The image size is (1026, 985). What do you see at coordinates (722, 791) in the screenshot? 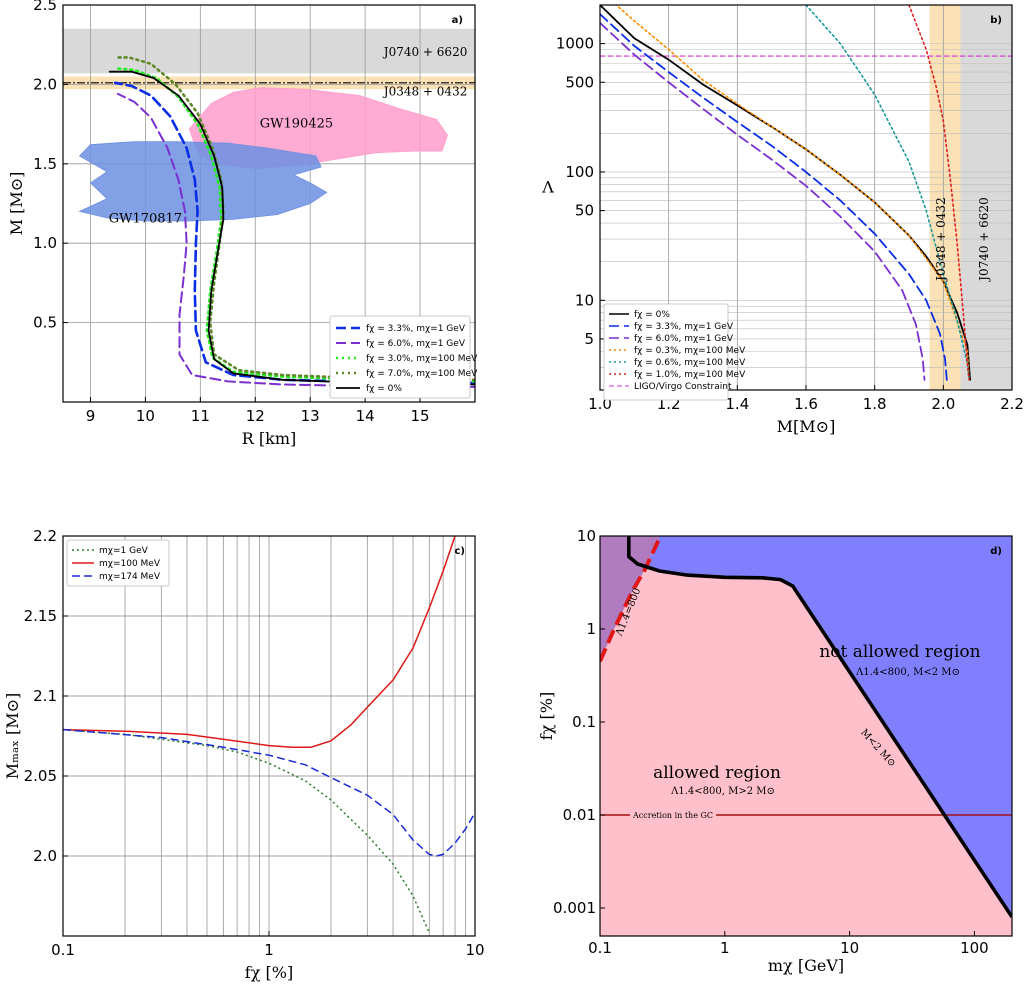
I see `allowed-subtitle: Λ1.4<800, M>2 M⊙` at bounding box center [722, 791].